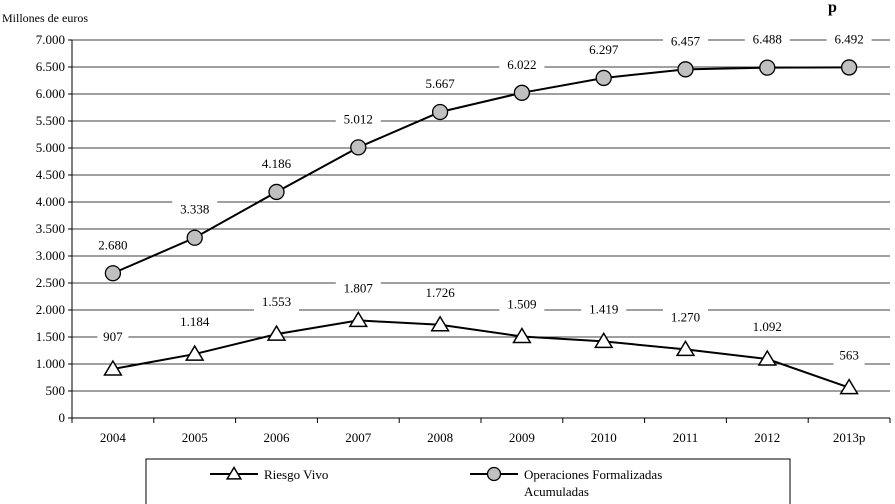  I want to click on data-label: 1.184, so click(195, 321).